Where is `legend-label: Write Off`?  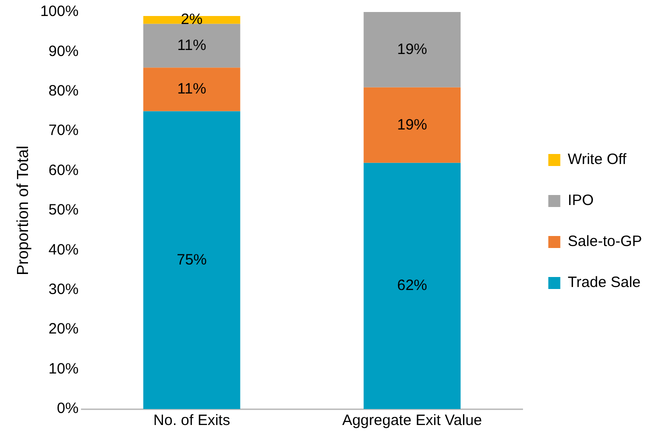
legend-label: Write Off is located at coordinates (598, 159).